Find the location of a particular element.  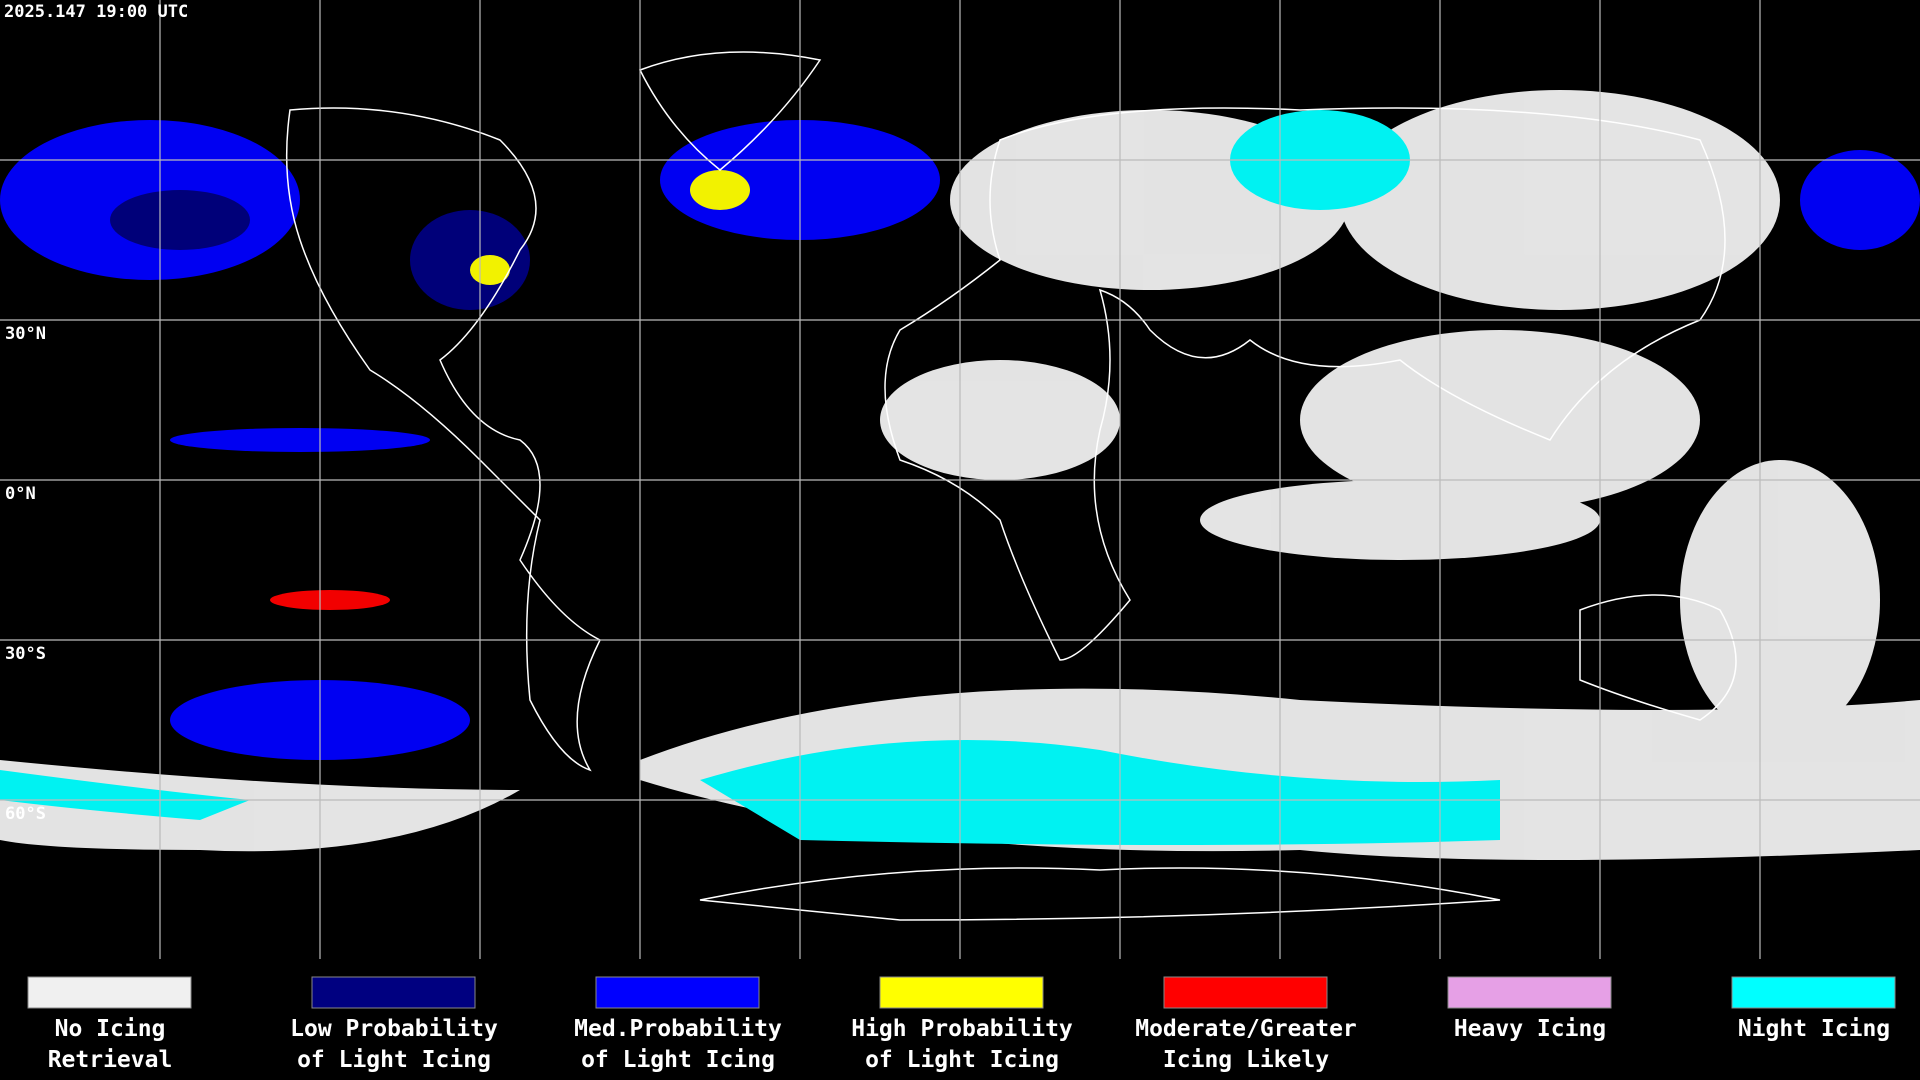

latitude-label: 60°S is located at coordinates (25, 814).